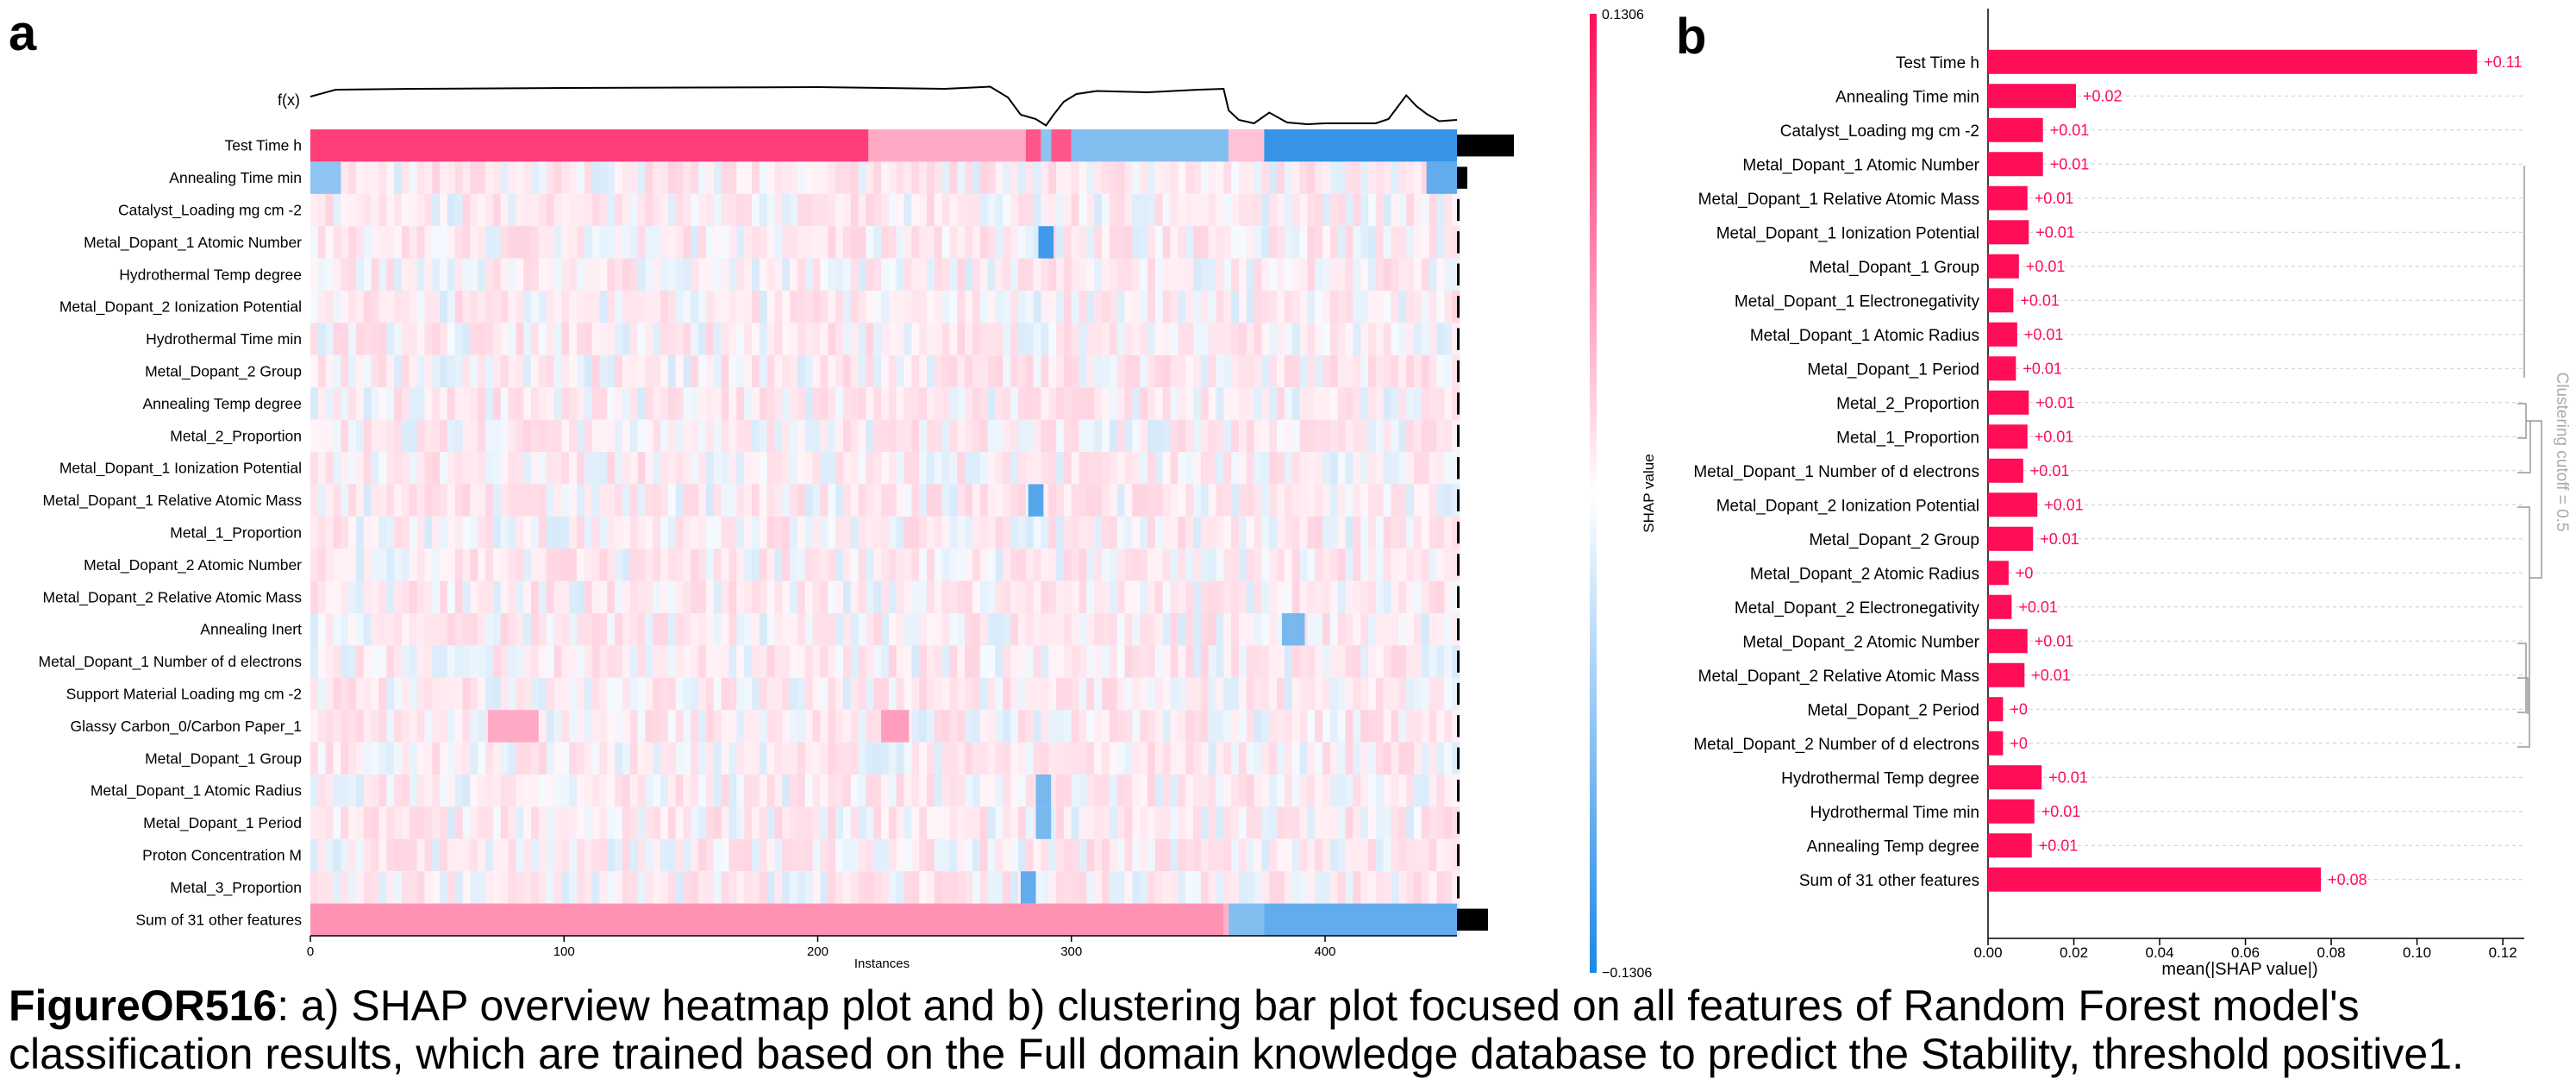 The image size is (2576, 1085). I want to click on heatmap-importance-bar, so click(1459, 629).